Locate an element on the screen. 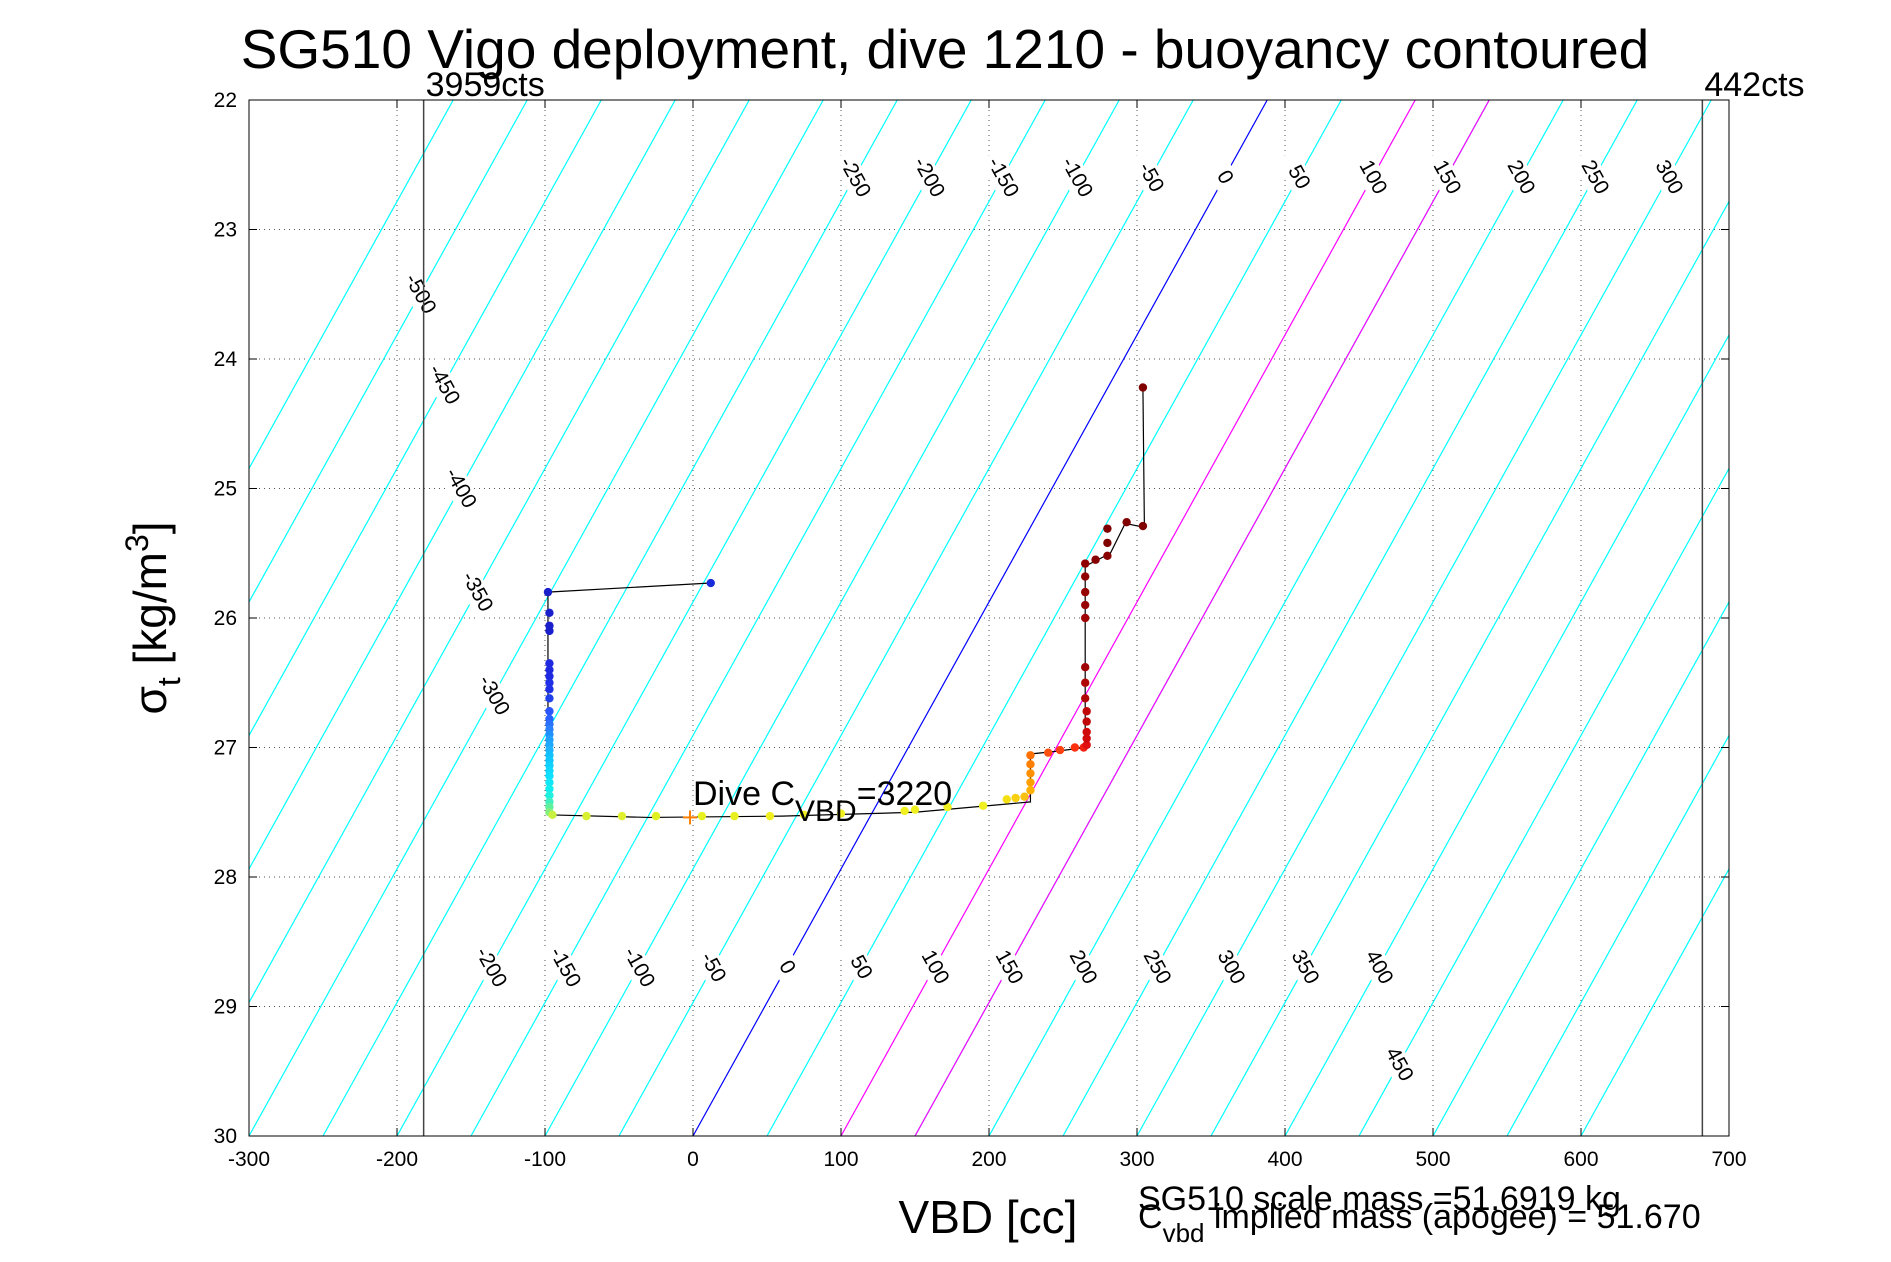  x-tick-label: 400 is located at coordinates (1284, 1159).